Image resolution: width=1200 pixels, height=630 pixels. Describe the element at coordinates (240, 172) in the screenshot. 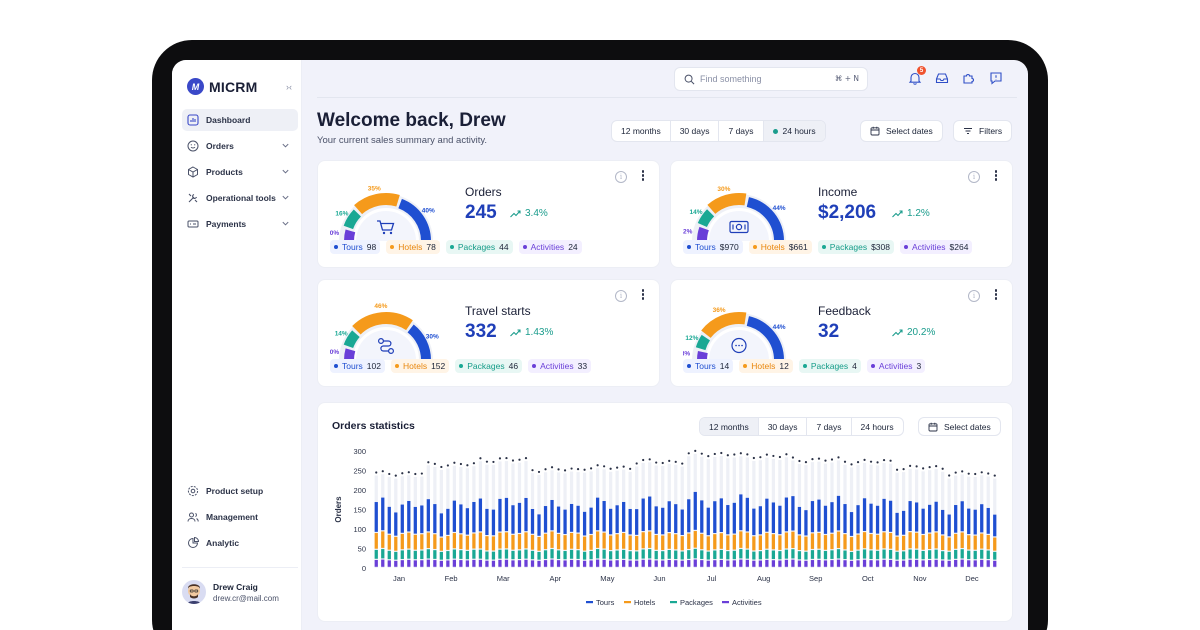

I see `sidebar-item-products: Products` at that location.